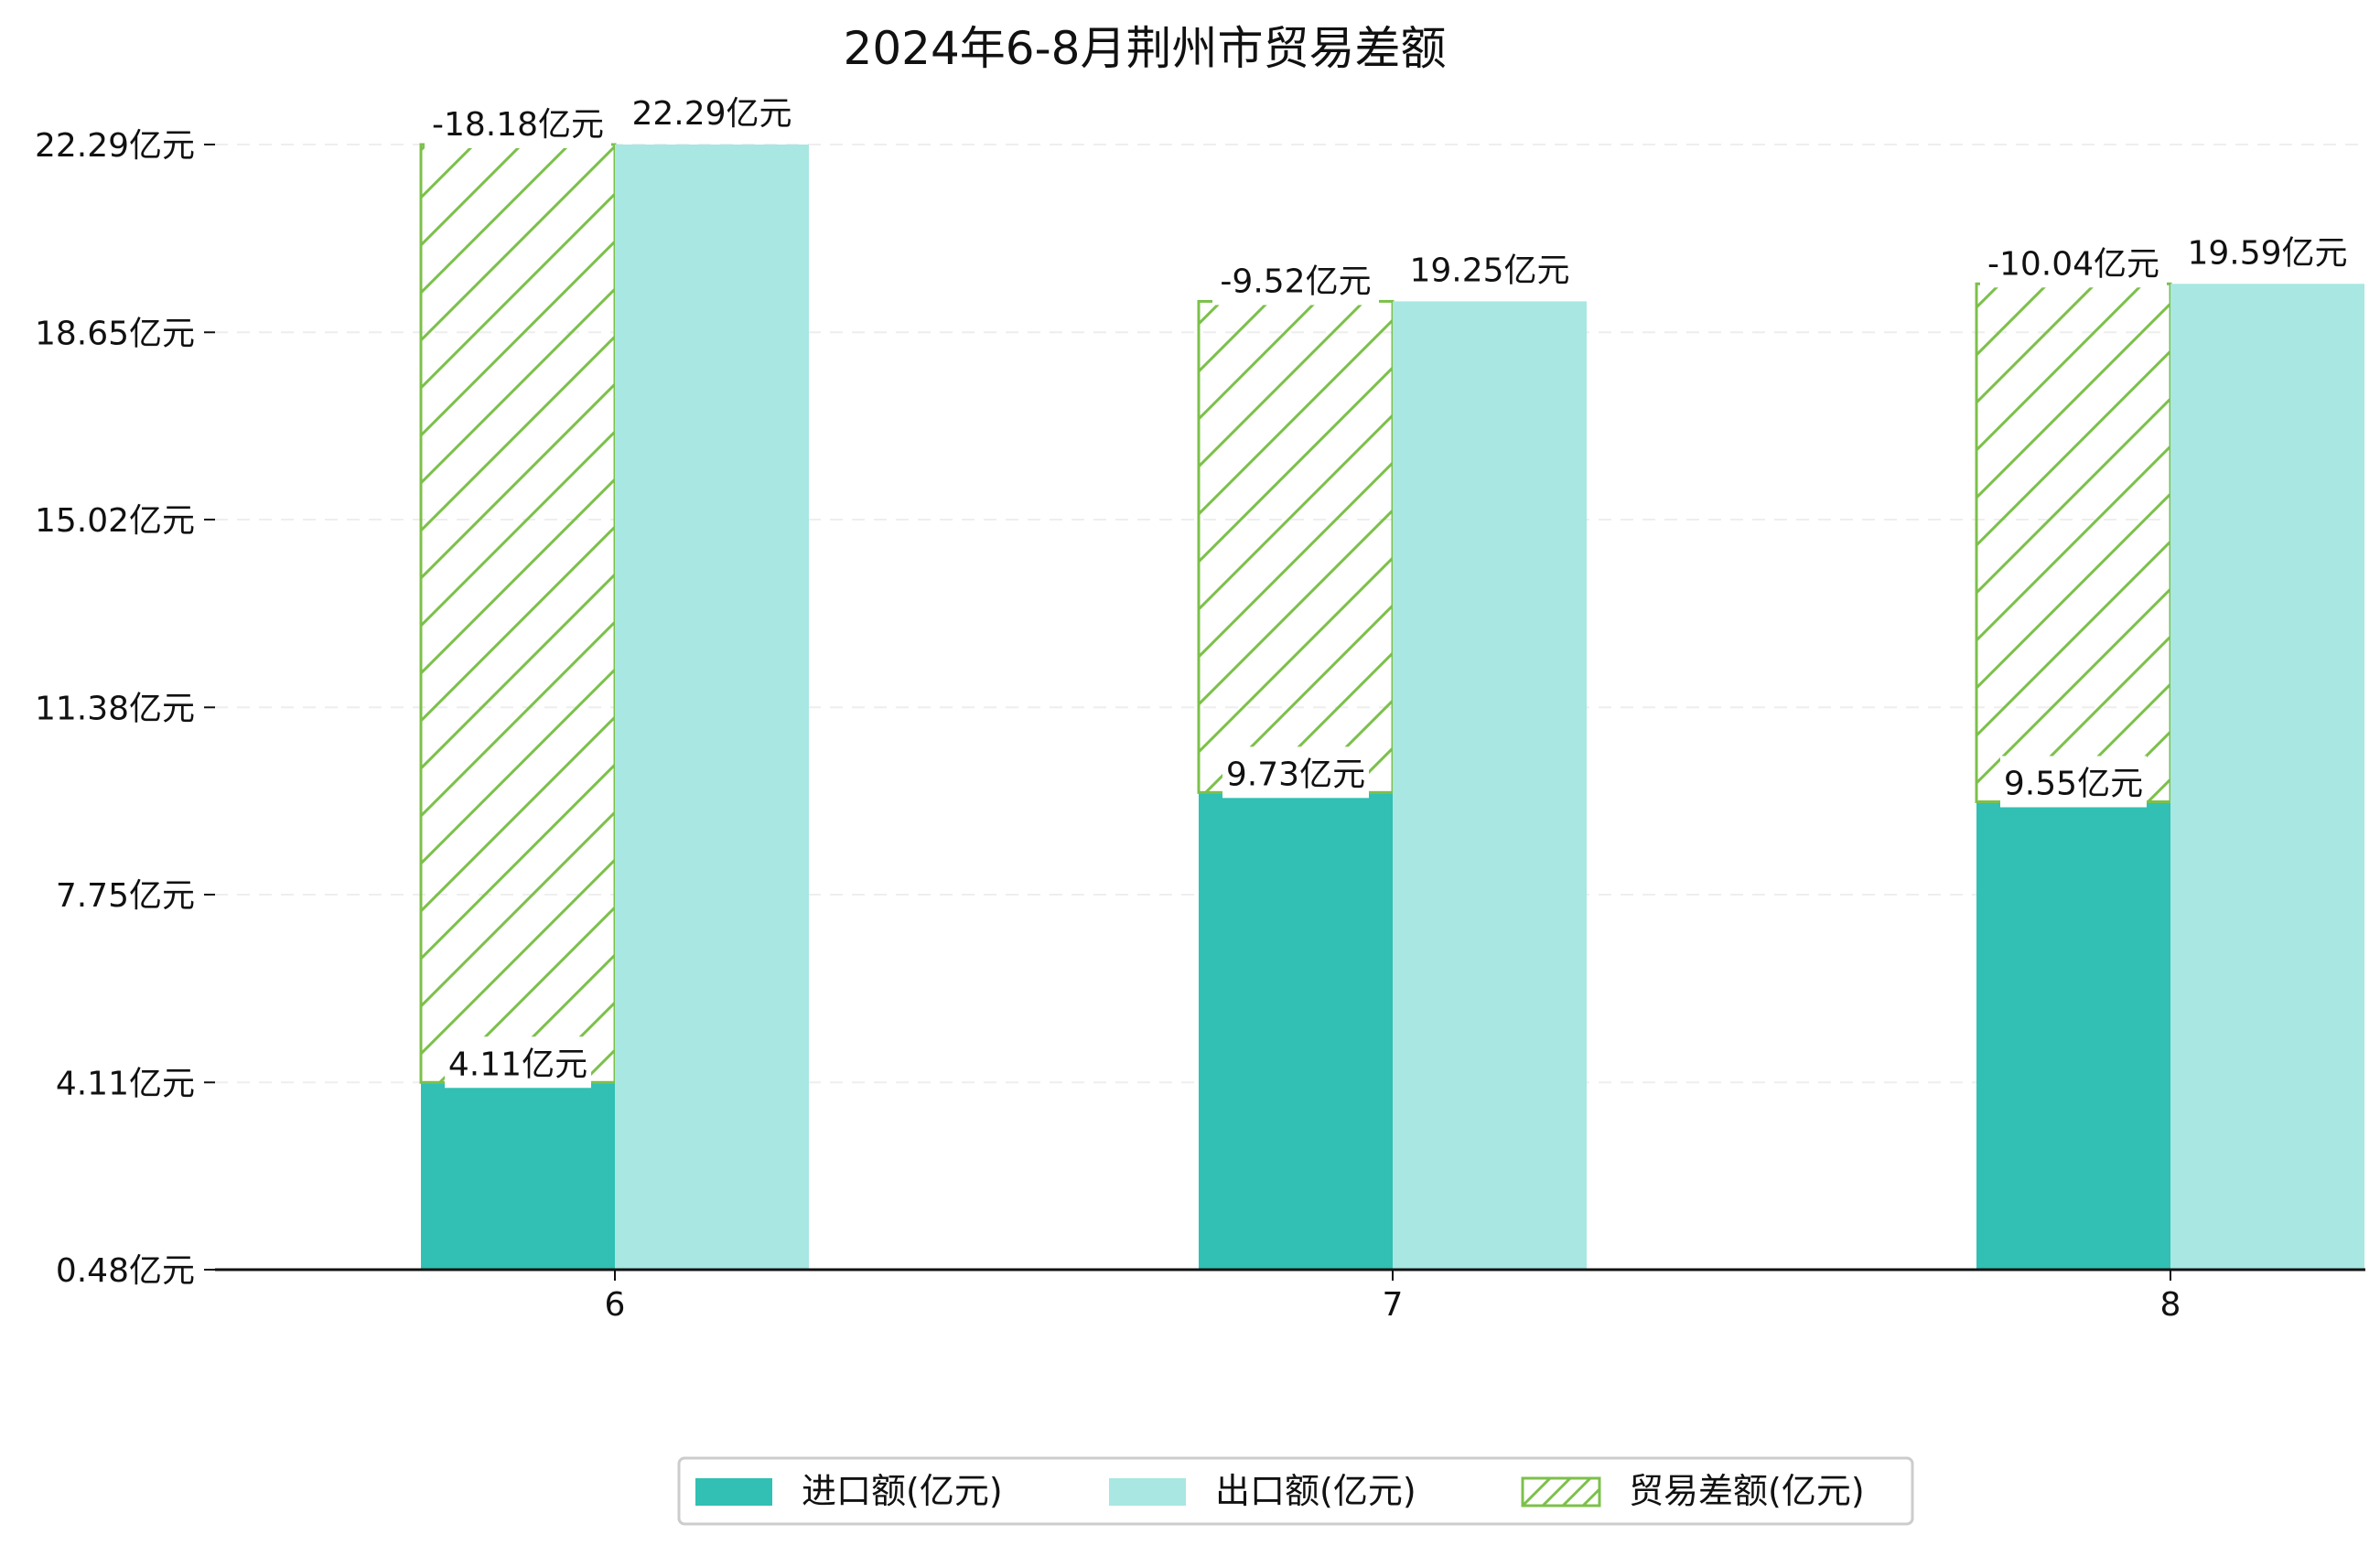 The height and width of the screenshot is (1545, 2380). I want to click on y-tick-label: 4.11亿元, so click(125, 1084).